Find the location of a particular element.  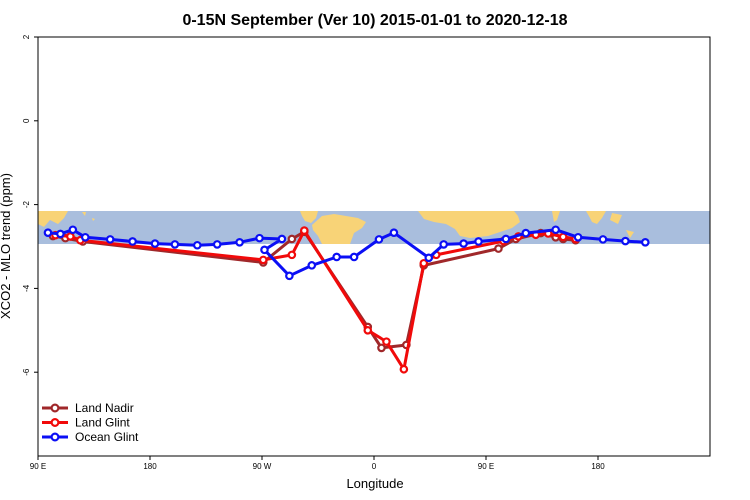

land-south-america is located at coordinates (339, 229).